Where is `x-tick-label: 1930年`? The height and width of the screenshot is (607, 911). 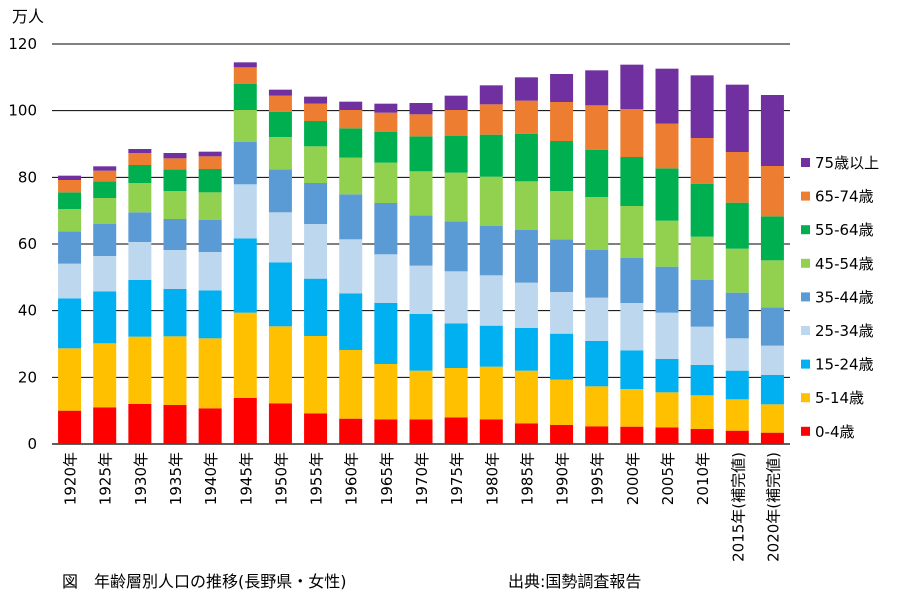 x-tick-label: 1930年 is located at coordinates (141, 478).